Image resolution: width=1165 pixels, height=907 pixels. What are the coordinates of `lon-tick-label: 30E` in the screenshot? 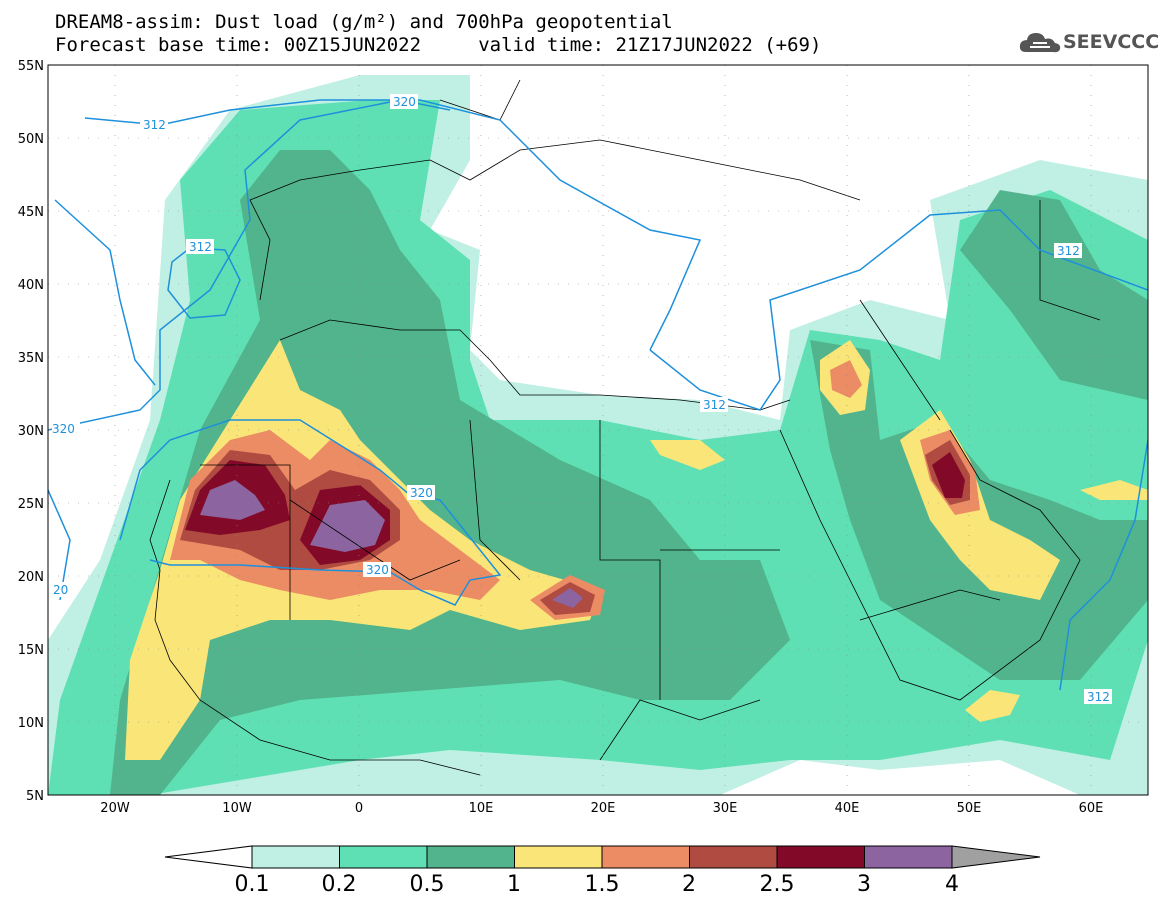 It's located at (725, 808).